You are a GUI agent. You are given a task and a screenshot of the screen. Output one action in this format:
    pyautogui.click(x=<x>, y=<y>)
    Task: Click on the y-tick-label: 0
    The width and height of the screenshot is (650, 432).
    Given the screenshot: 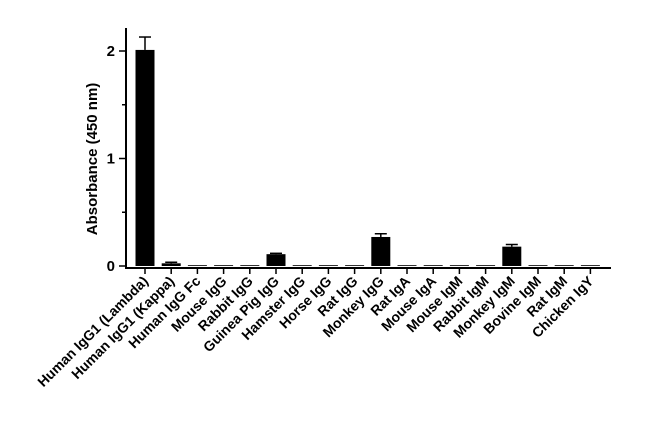 What is the action you would take?
    pyautogui.click(x=111, y=266)
    